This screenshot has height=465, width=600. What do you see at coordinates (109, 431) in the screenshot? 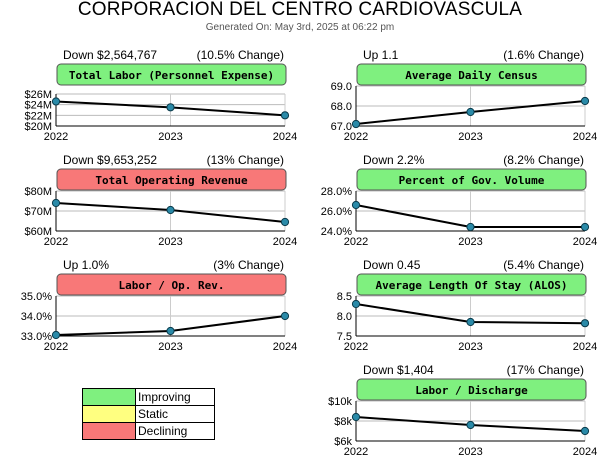
I see `legend-swatch-declining` at bounding box center [109, 431].